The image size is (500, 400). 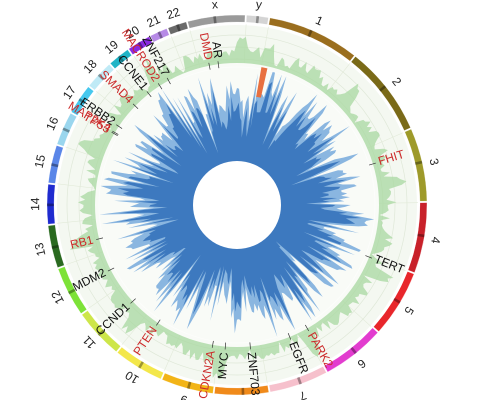 What do you see at coordinates (353, 350) in the screenshot?
I see `chrom-6-centromere` at bounding box center [353, 350].